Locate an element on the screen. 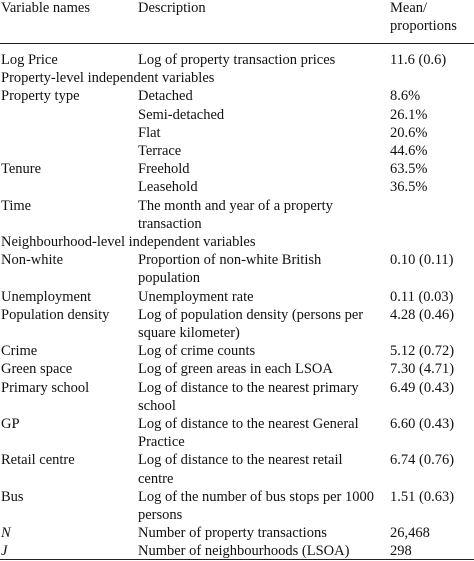 The image size is (474, 561). description: Unemployment rate is located at coordinates (196, 296).